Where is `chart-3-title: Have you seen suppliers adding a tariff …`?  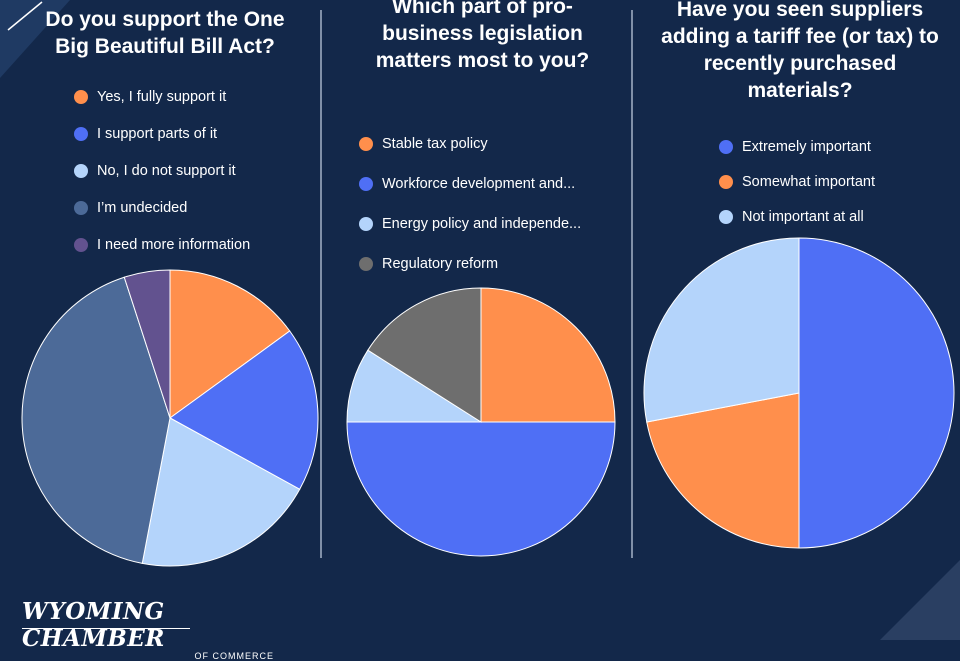
chart-3-title: Have you seen suppliers adding a tariff … is located at coordinates (800, 51).